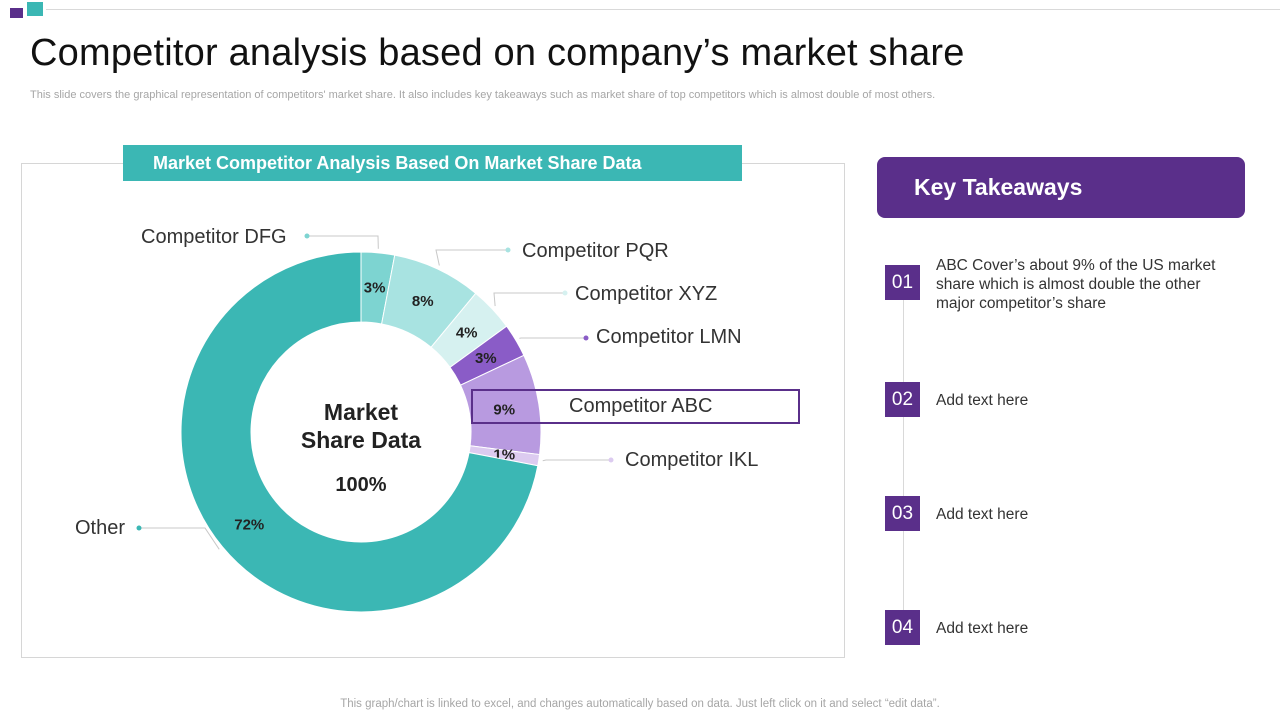 This screenshot has width=1280, height=720. I want to click on takeaway-number-3: 03, so click(902, 513).